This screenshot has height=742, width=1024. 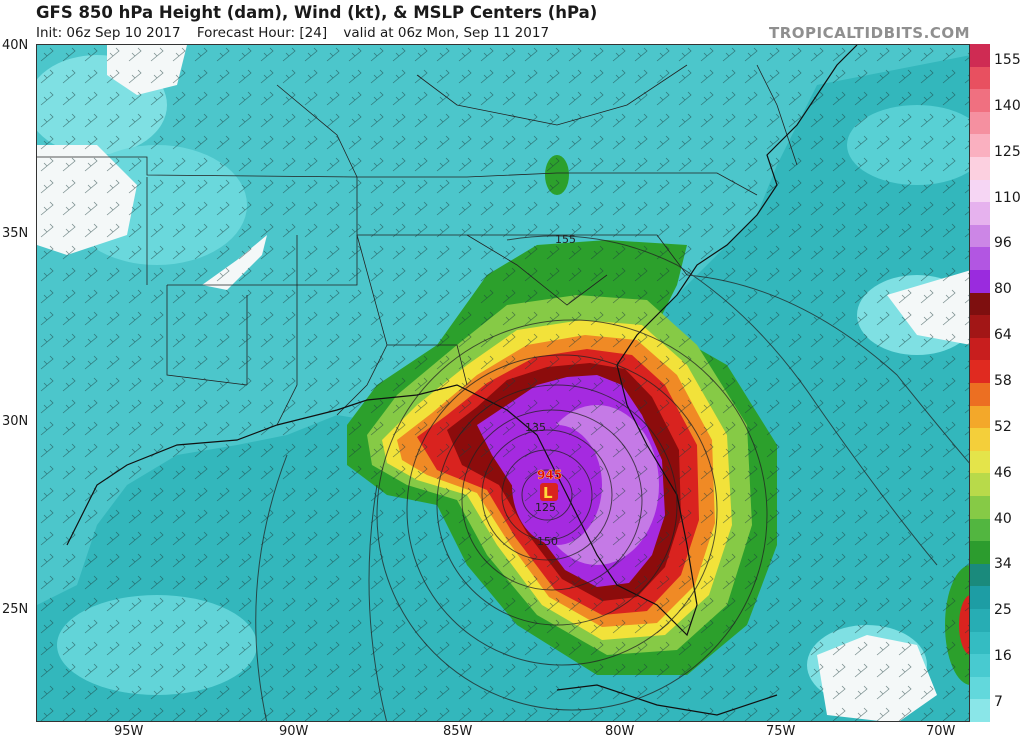 What do you see at coordinates (1003, 426) in the screenshot?
I see `colorbar-label: 52` at bounding box center [1003, 426].